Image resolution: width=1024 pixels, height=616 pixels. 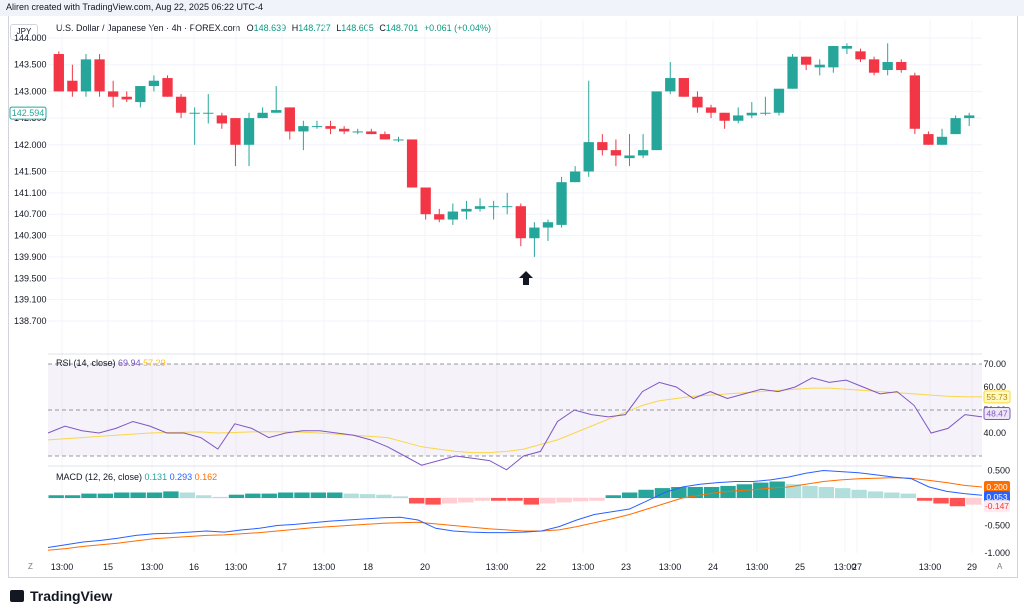 I want to click on legend-l-label: L, so click(x=339, y=28).